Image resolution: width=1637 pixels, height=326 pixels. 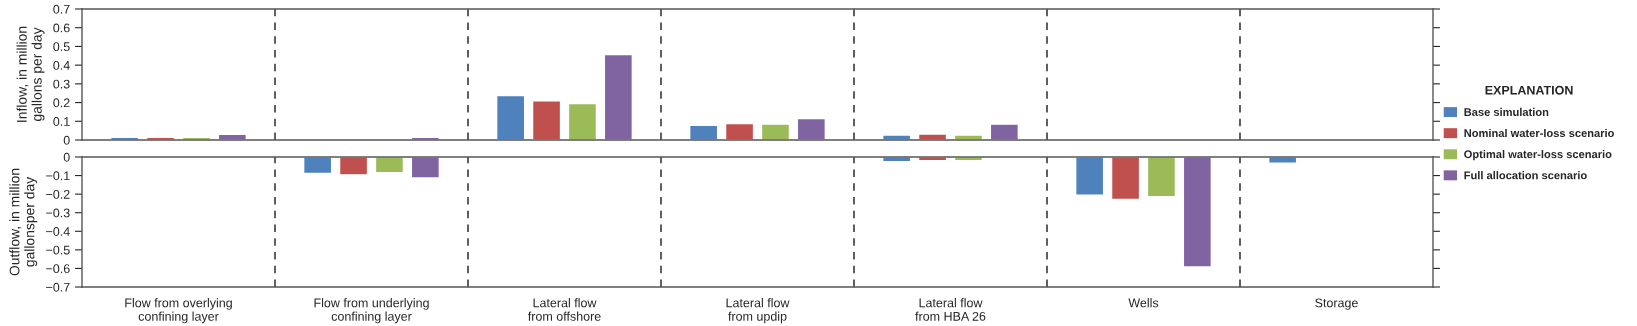 What do you see at coordinates (1336, 304) in the screenshot?
I see `x-tick-label: Storage` at bounding box center [1336, 304].